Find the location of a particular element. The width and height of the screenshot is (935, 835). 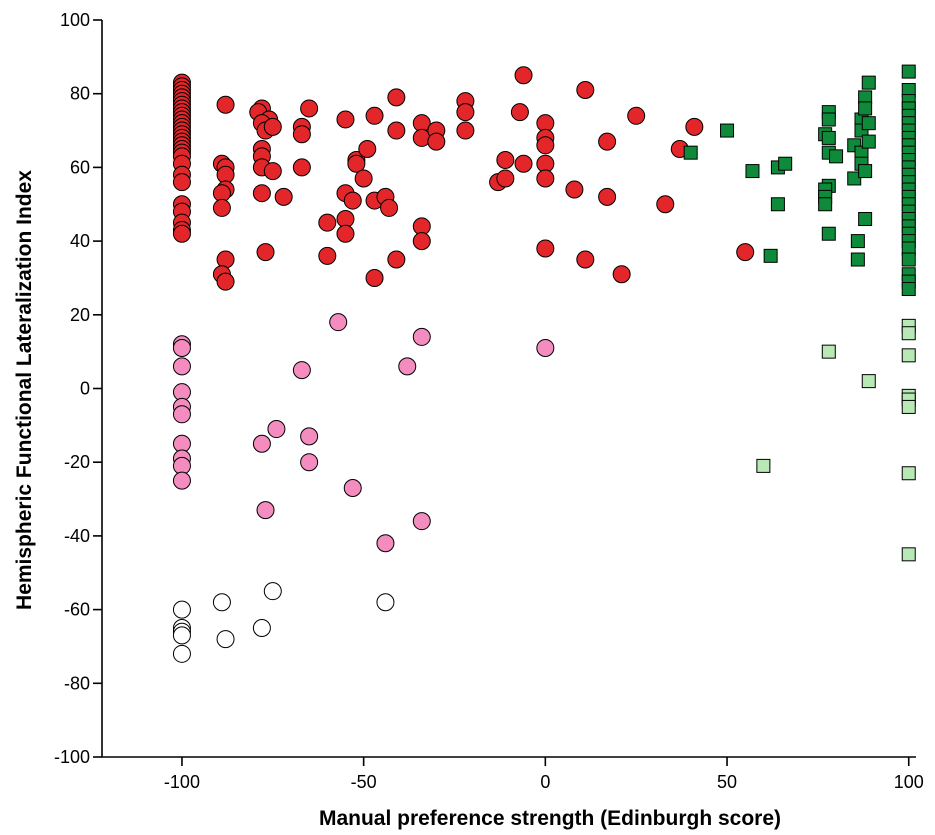

x-axis: -100 -50 0 50 100 is located at coordinates (513, 774).